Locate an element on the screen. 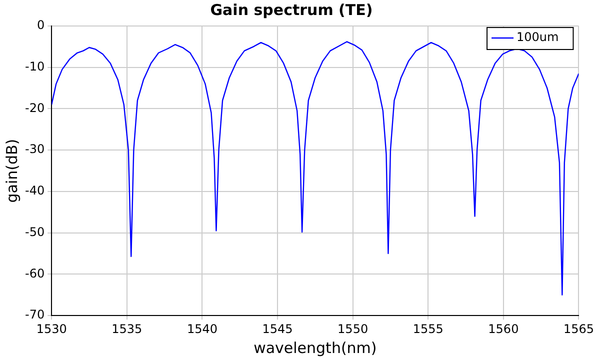 The height and width of the screenshot is (358, 597). legend-label: 100um is located at coordinates (537, 37).